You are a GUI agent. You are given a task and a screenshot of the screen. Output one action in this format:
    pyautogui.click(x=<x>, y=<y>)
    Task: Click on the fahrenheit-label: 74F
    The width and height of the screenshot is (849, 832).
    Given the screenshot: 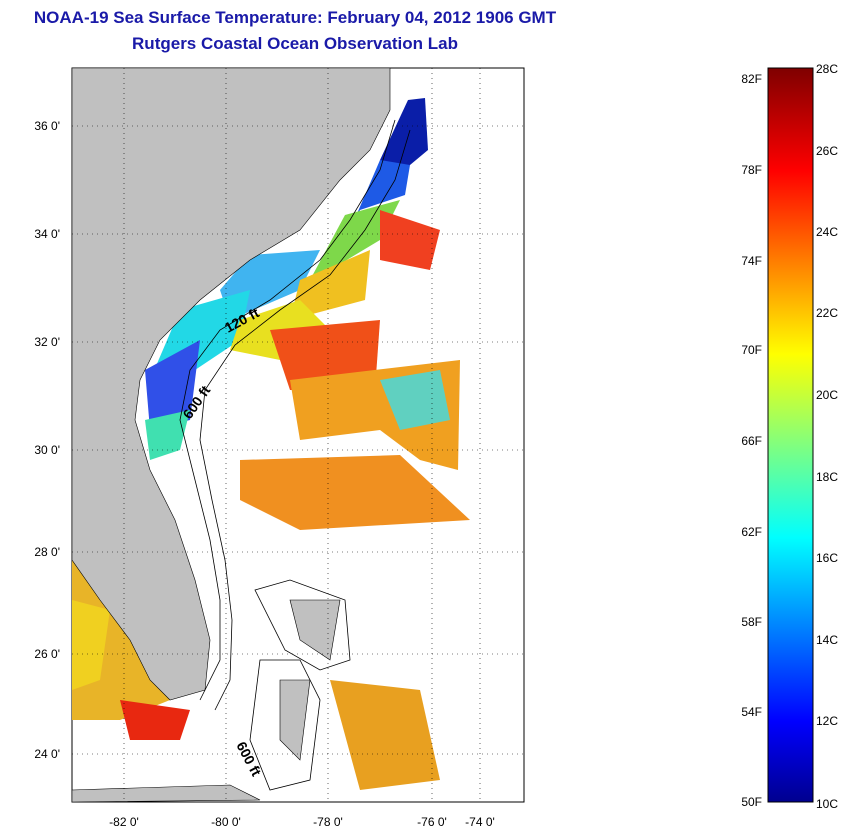 What is the action you would take?
    pyautogui.click(x=751, y=261)
    